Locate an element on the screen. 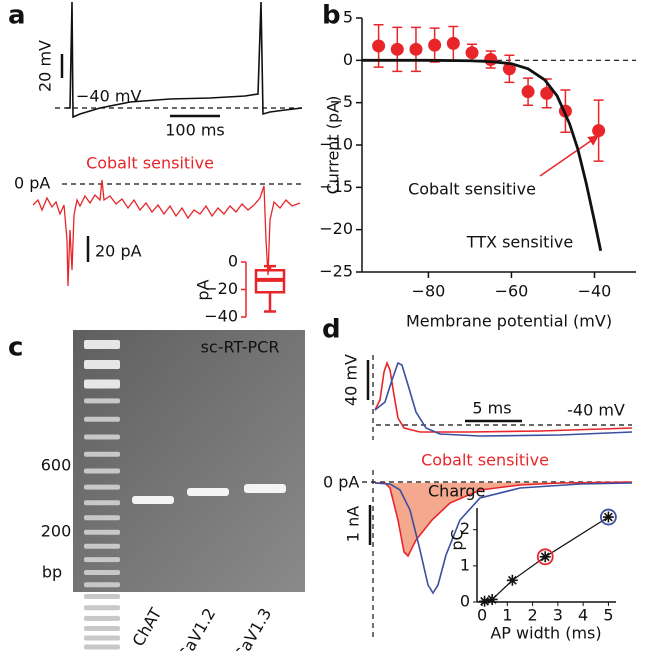  scale-label: 20 mV is located at coordinates (45, 66).